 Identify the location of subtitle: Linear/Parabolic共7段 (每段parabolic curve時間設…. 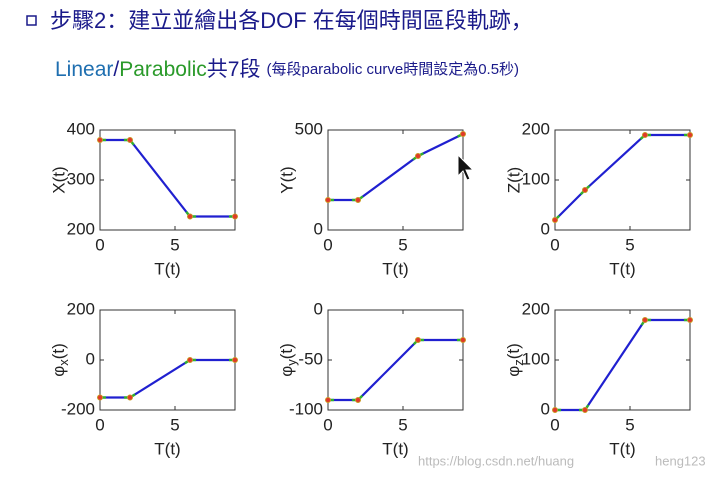
(287, 69).